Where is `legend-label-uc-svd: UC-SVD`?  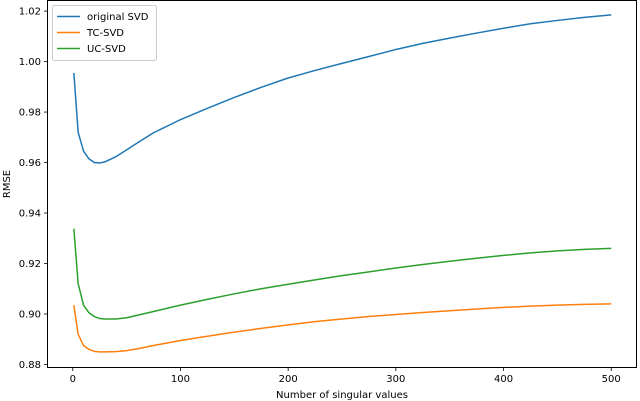
legend-label-uc-svd: UC-SVD is located at coordinates (106, 49).